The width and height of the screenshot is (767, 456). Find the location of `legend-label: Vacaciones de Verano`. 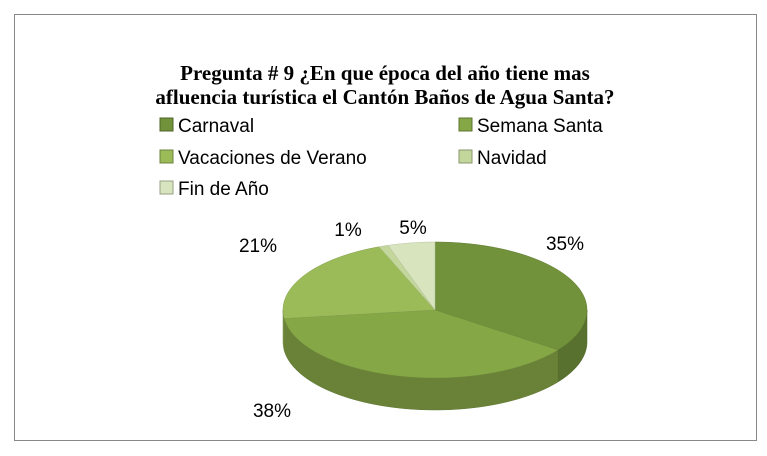

legend-label: Vacaciones de Verano is located at coordinates (272, 158).